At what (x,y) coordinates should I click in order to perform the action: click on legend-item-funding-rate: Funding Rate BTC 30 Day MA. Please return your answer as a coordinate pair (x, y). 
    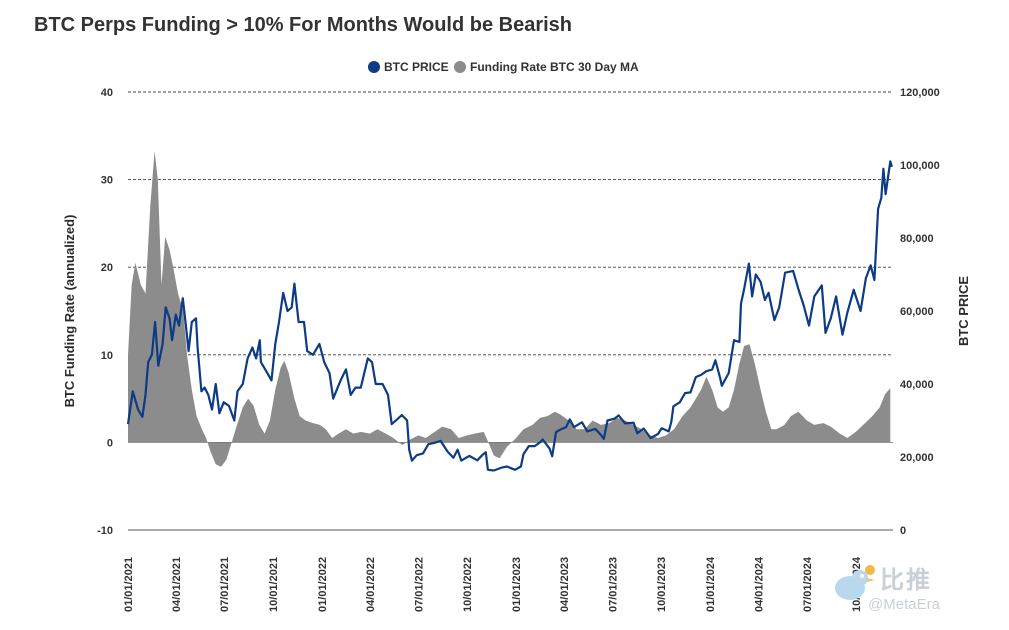
    Looking at the image, I should click on (546, 67).